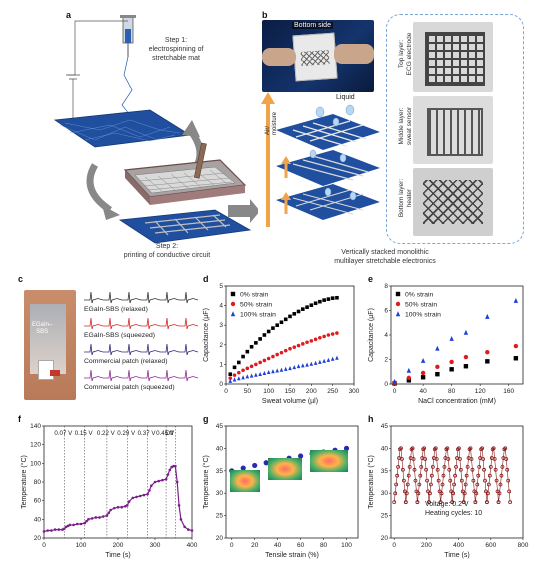 The width and height of the screenshot is (554, 570). What do you see at coordinates (169, 433) in the screenshot?
I see `voltage-label-6: Off` at bounding box center [169, 433].